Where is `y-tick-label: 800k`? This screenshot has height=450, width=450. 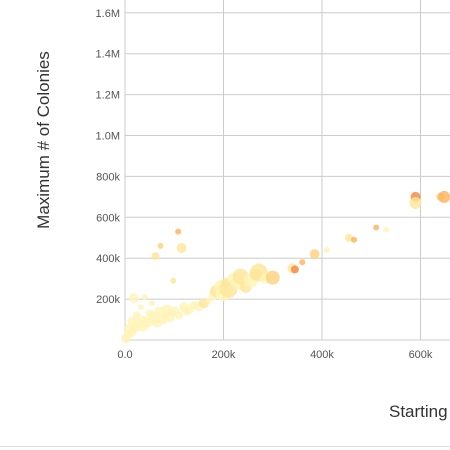
y-tick-label: 800k is located at coordinates (108, 177).